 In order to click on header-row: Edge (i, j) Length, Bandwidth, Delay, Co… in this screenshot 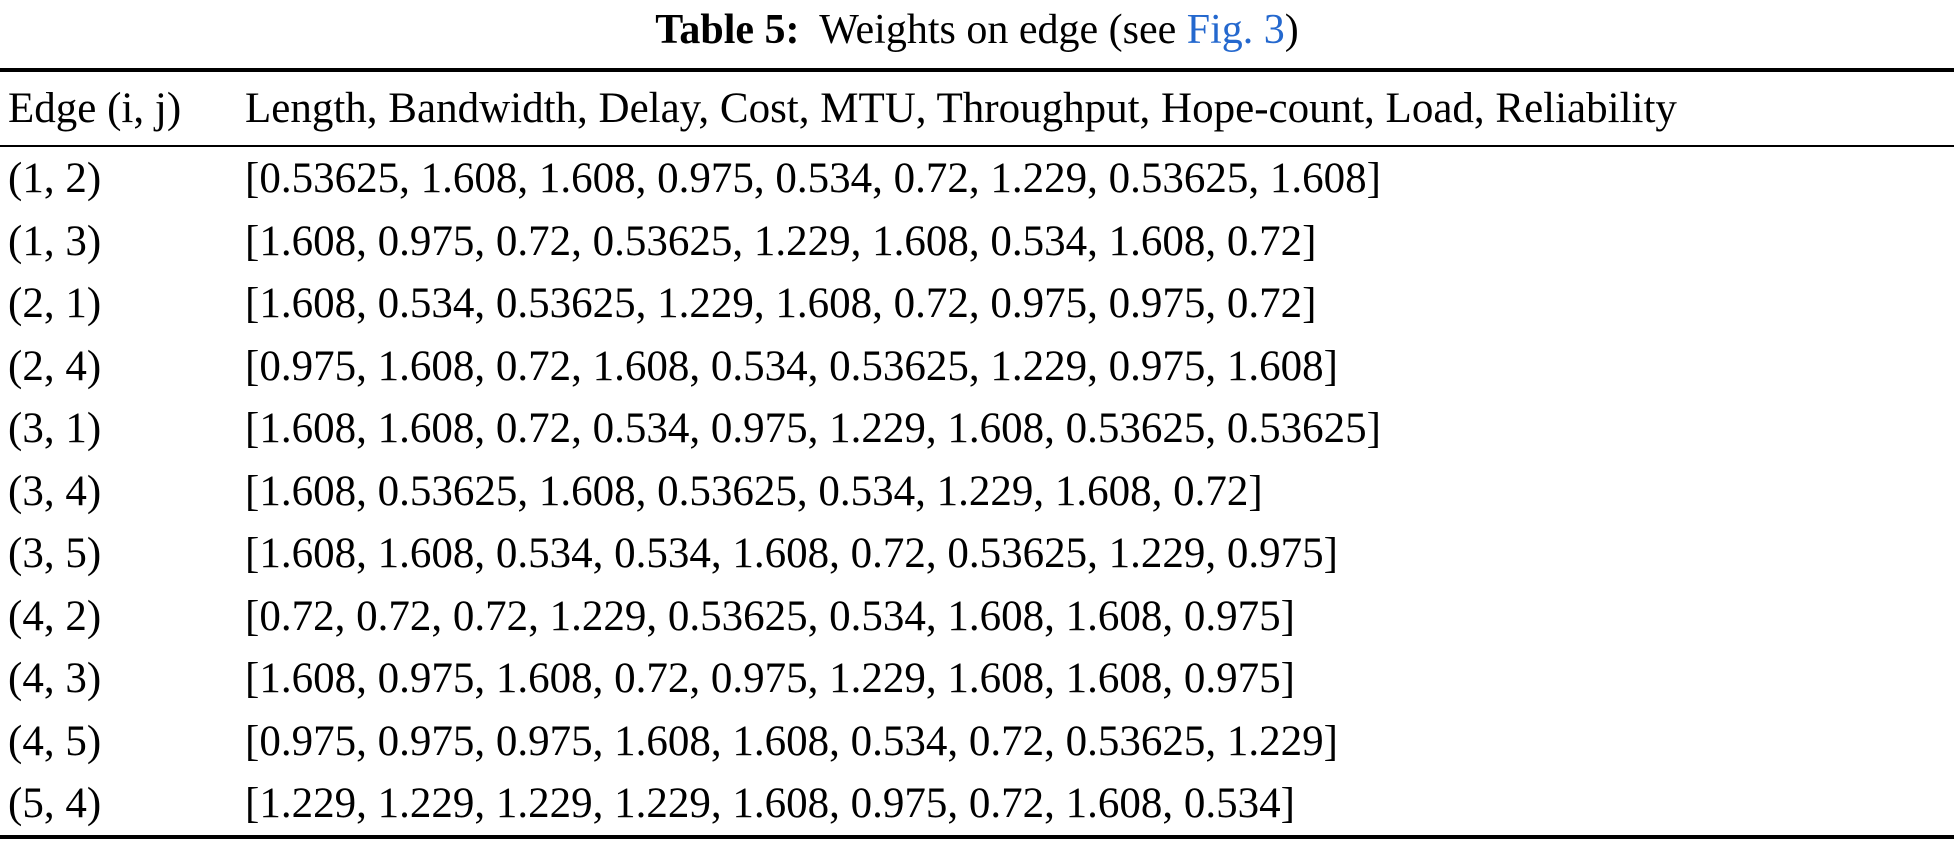, I will do `click(977, 109)`.